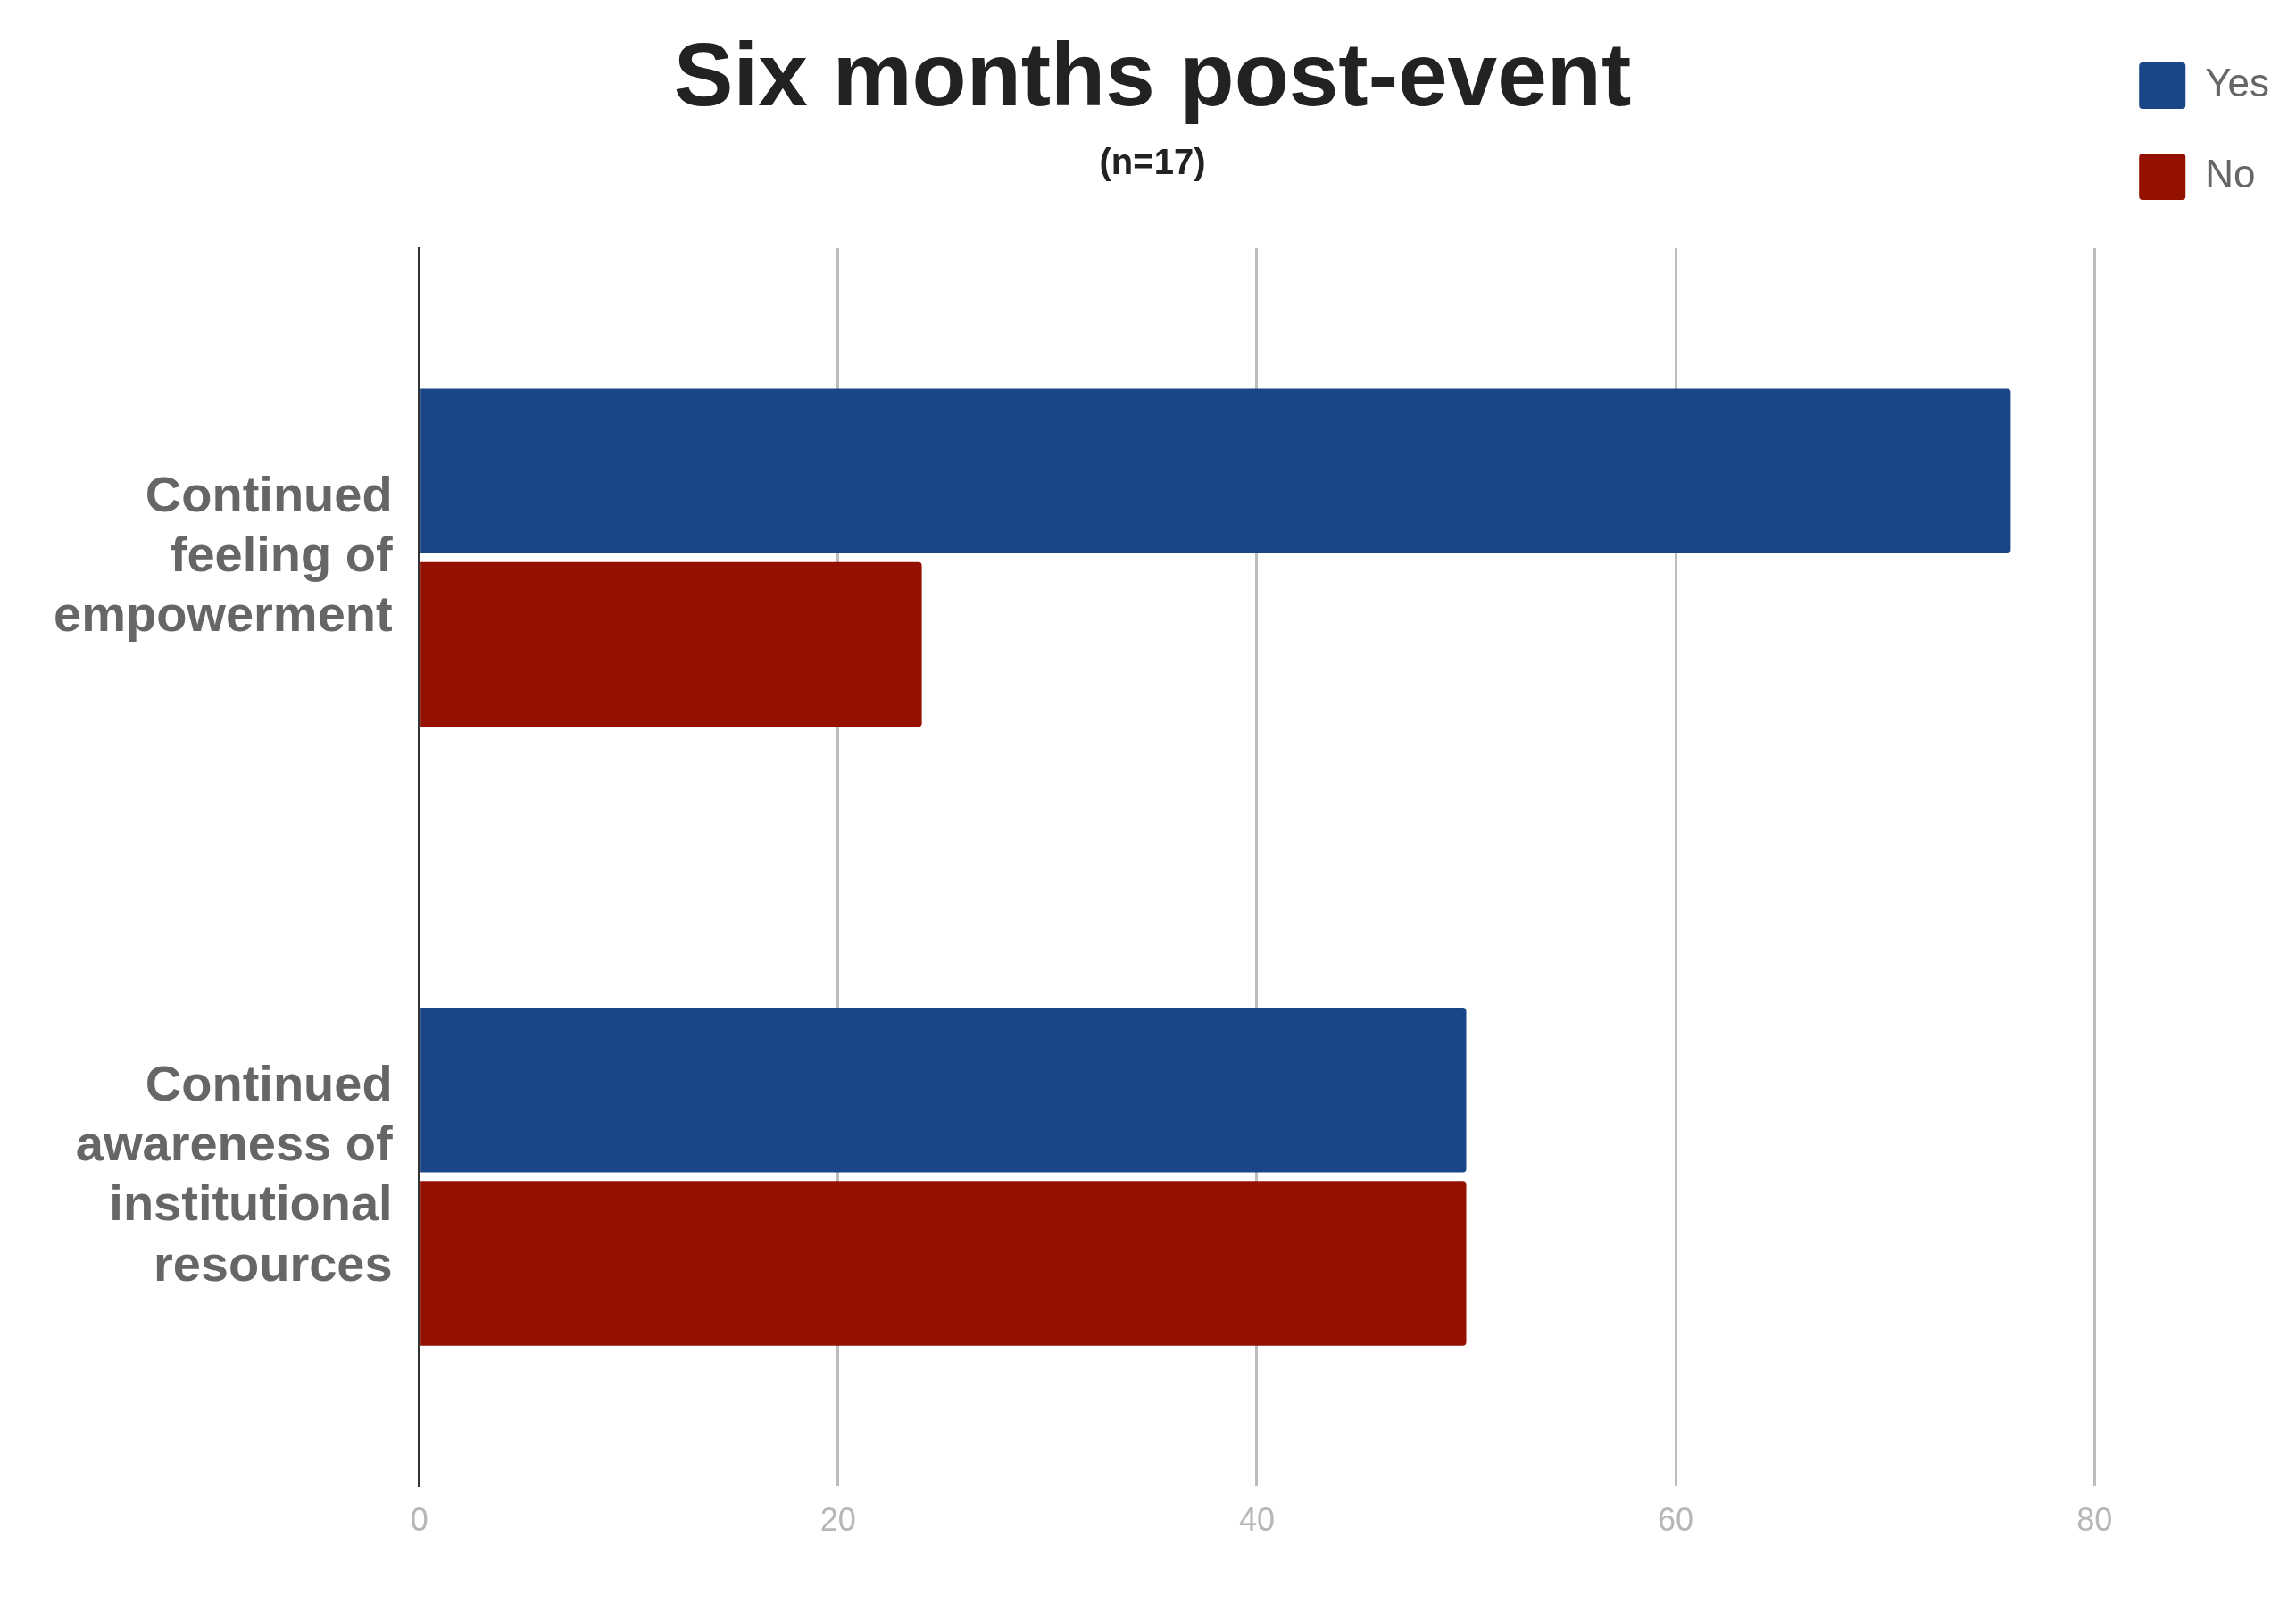  What do you see at coordinates (2237, 83) in the screenshot?
I see `legend-label: Yes` at bounding box center [2237, 83].